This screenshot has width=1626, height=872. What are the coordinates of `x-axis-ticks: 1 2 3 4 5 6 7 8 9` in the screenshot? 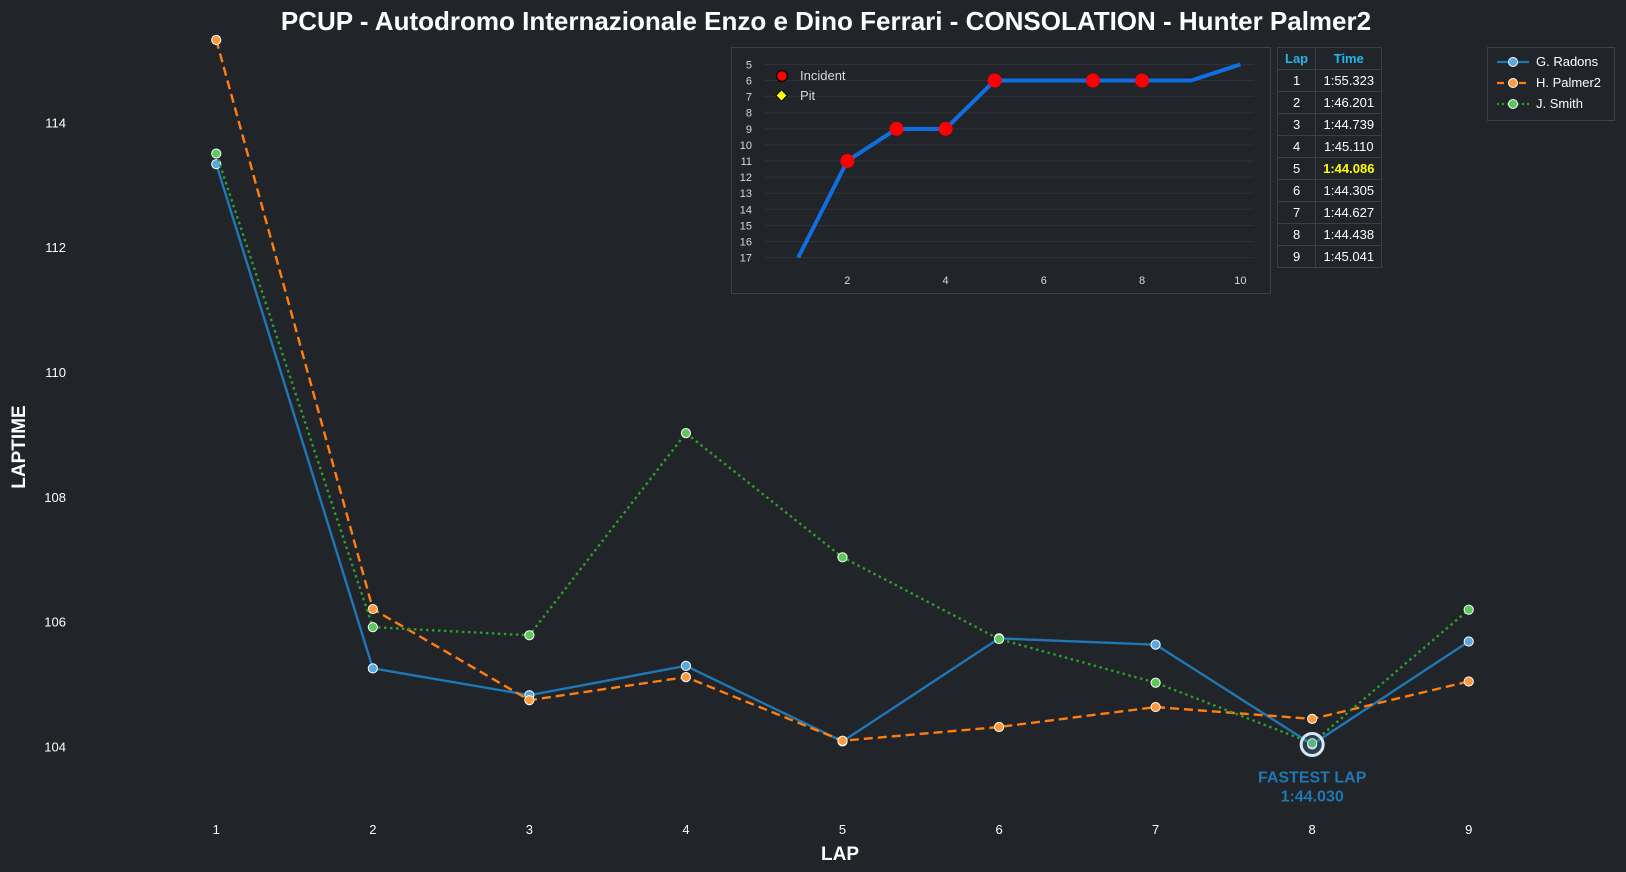 It's located at (843, 829).